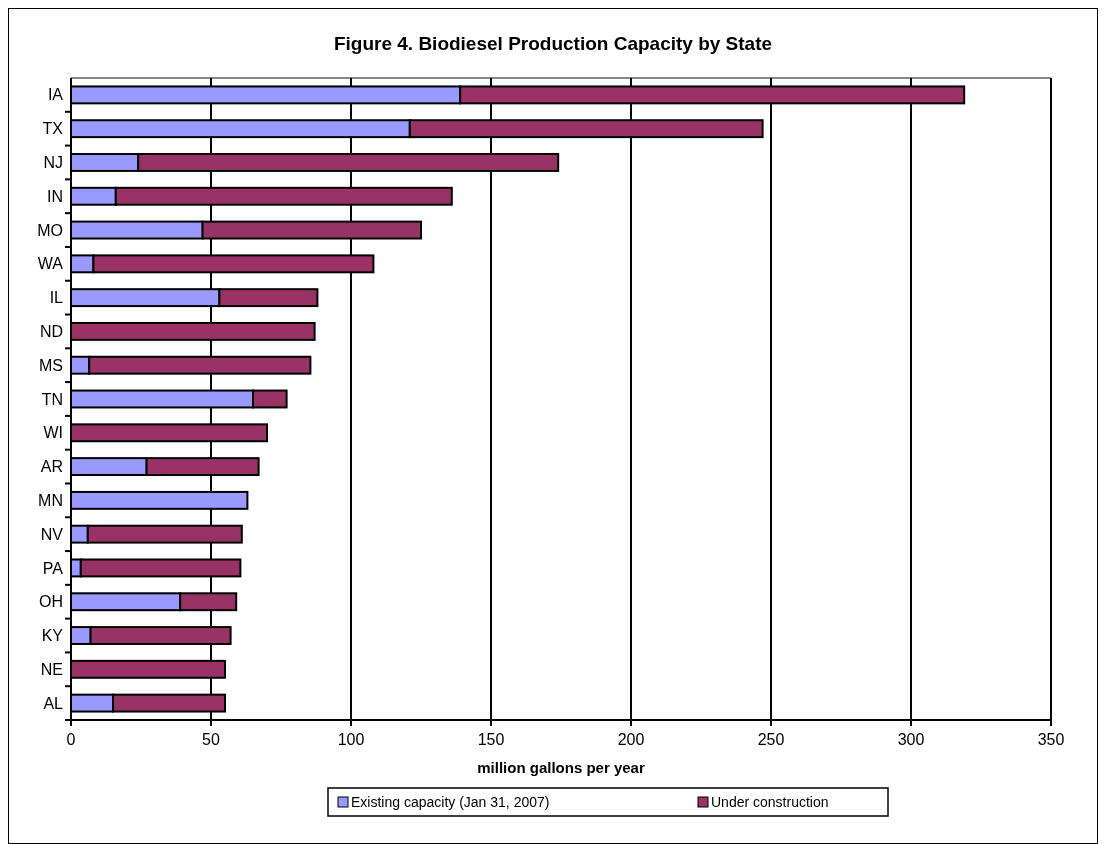 The width and height of the screenshot is (1106, 844). I want to click on chart-title: Figure 4. Biodiesel Production Capacity by State, so click(553, 43).